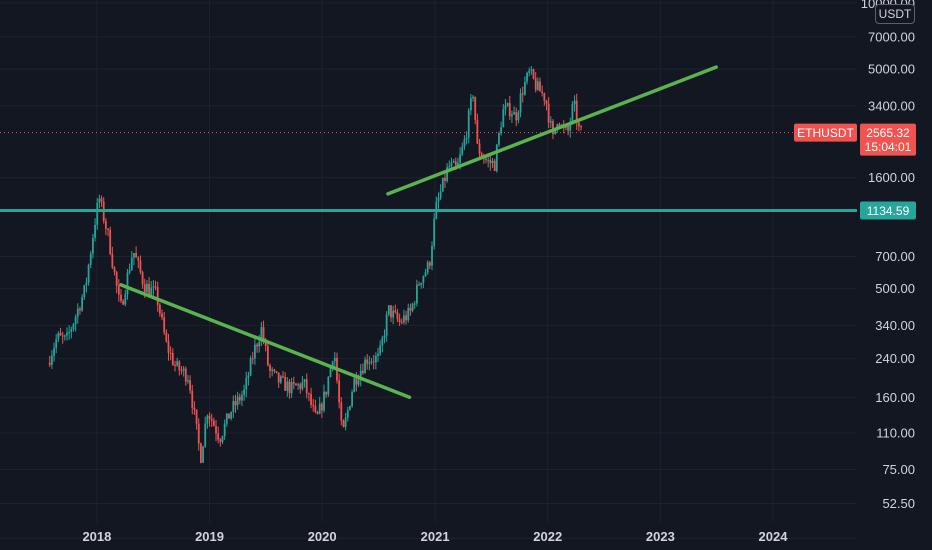  I want to click on y-tick-label: 240.00, so click(895, 358).